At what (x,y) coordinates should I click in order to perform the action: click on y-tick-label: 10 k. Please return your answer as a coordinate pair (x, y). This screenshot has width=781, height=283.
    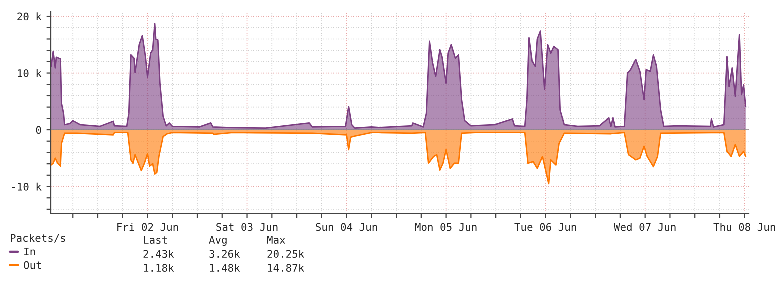
    Looking at the image, I should click on (30, 73).